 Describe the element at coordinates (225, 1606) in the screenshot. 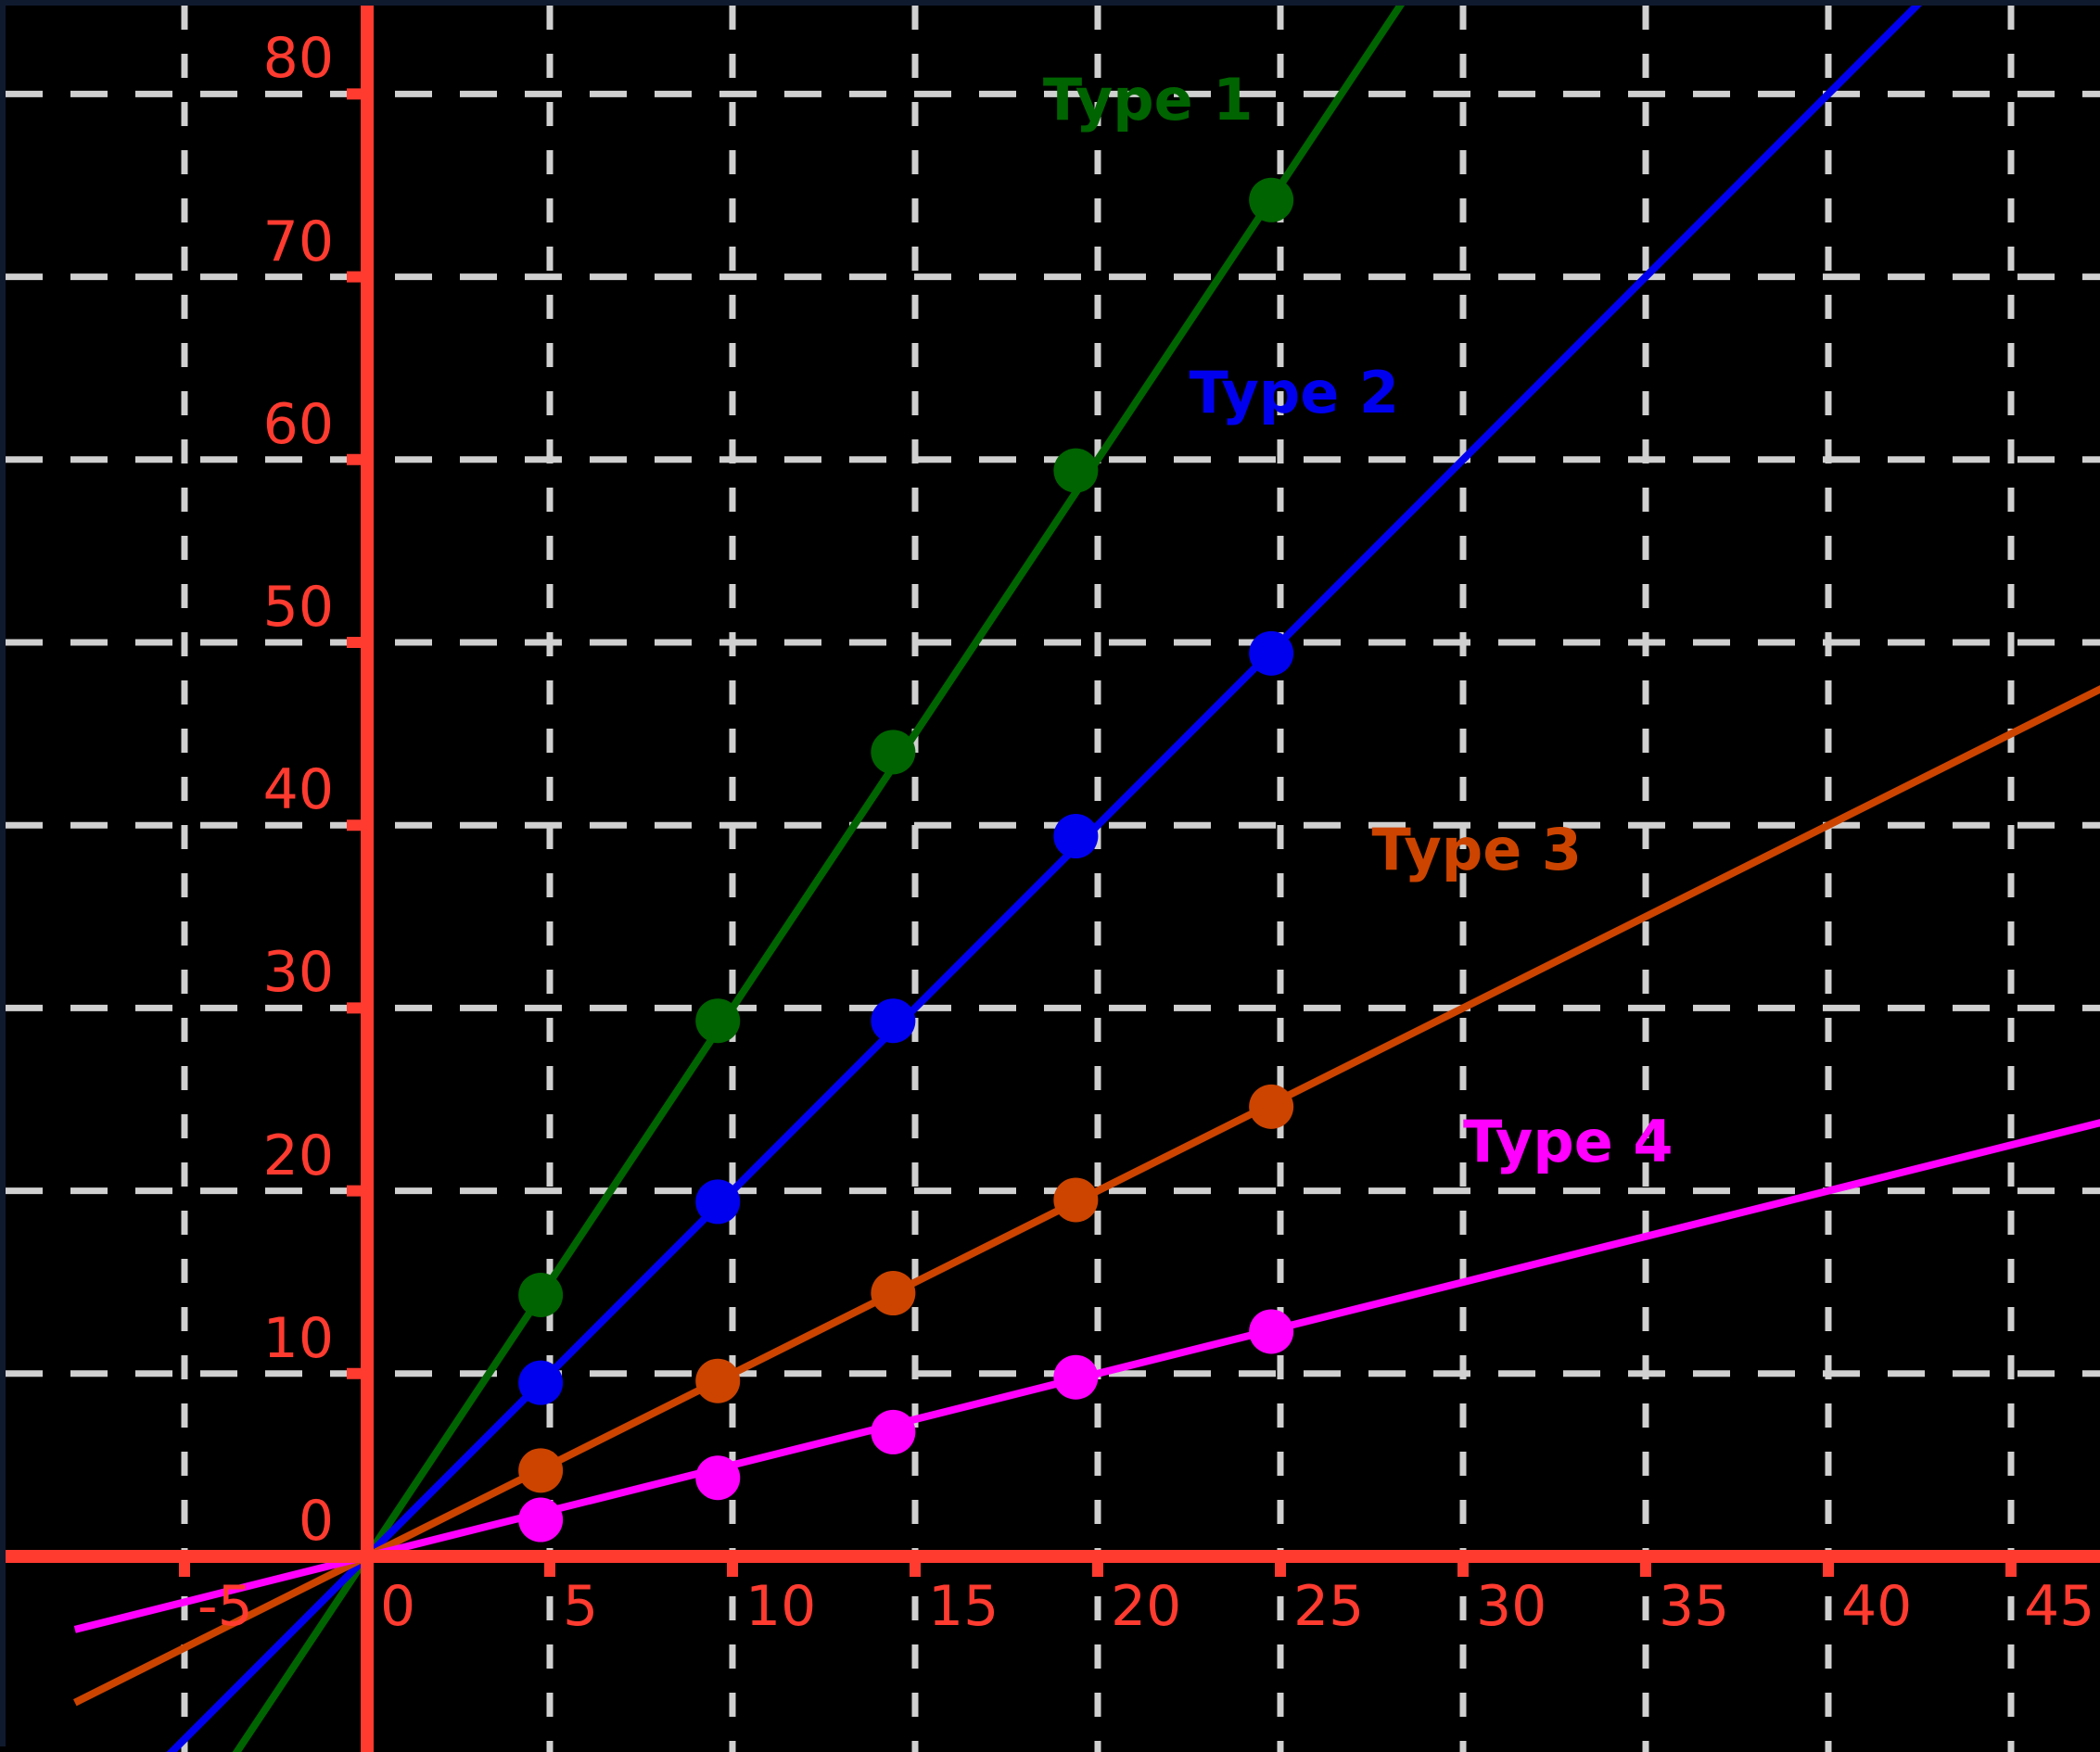

I see `x-axis-tick-label: -5` at that location.